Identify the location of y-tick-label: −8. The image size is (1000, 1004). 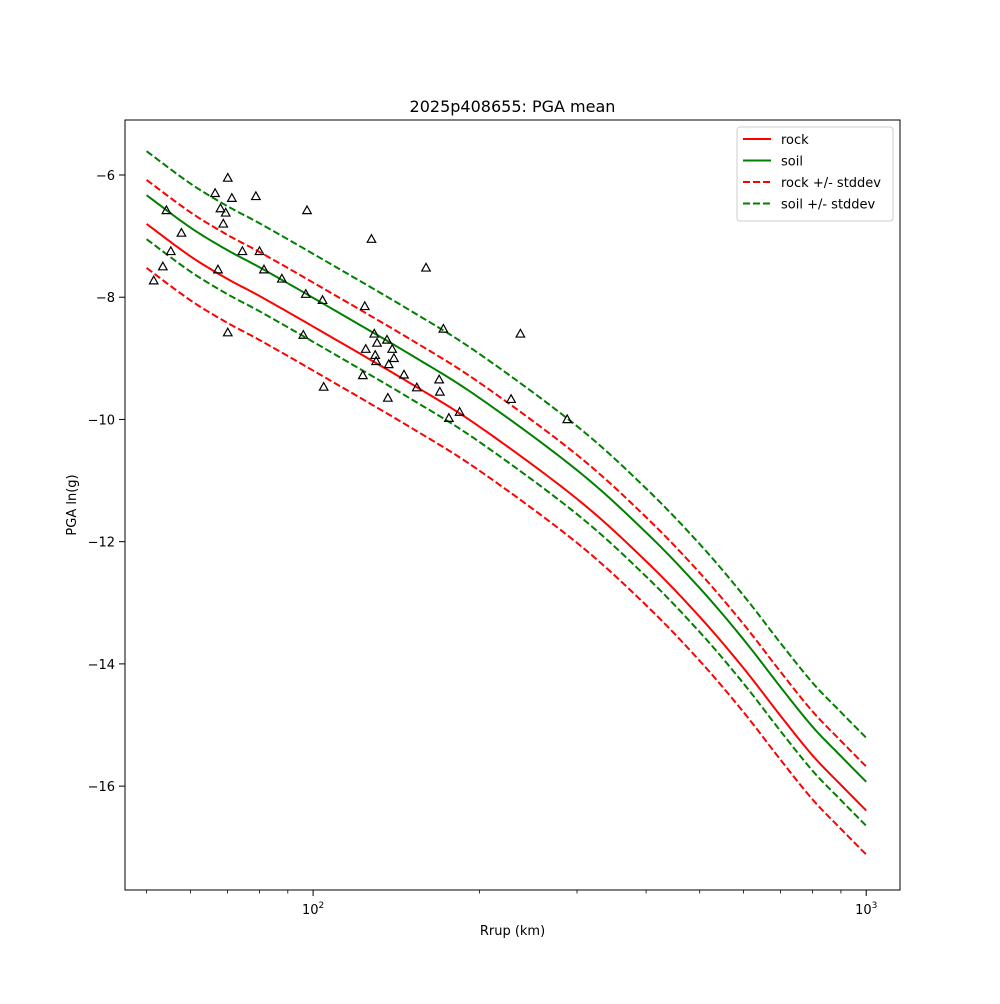
(105, 298).